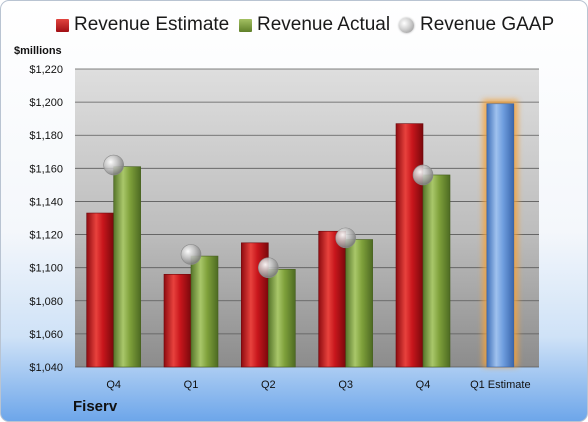  I want to click on legend-label-actual: Revenue Actual, so click(324, 24).